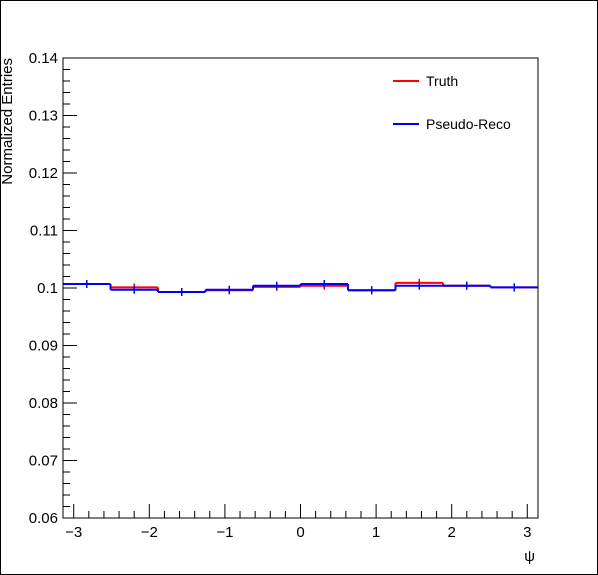 Image resolution: width=598 pixels, height=575 pixels. I want to click on legend-item: Pseudo-Reco, so click(452, 124).